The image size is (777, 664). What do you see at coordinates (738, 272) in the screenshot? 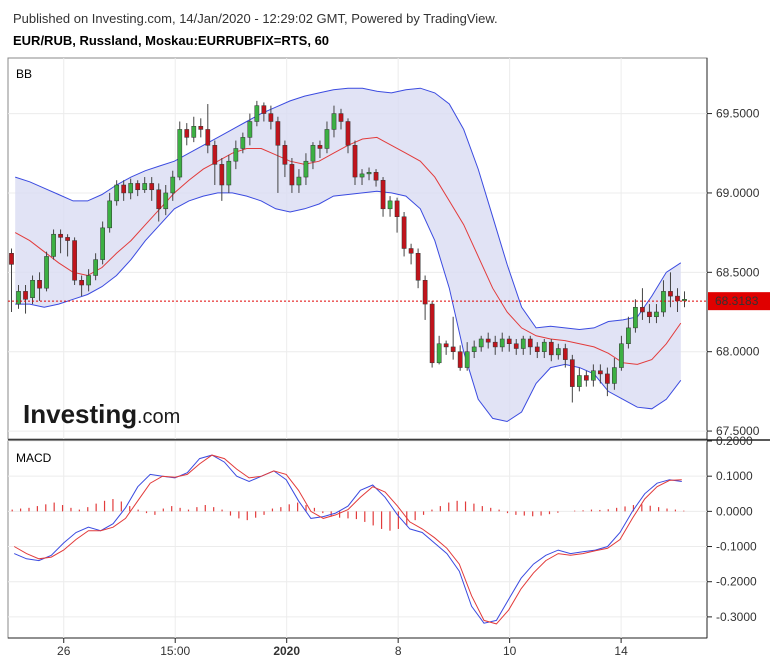
I see `price-tick-label: 68.5000` at bounding box center [738, 272].